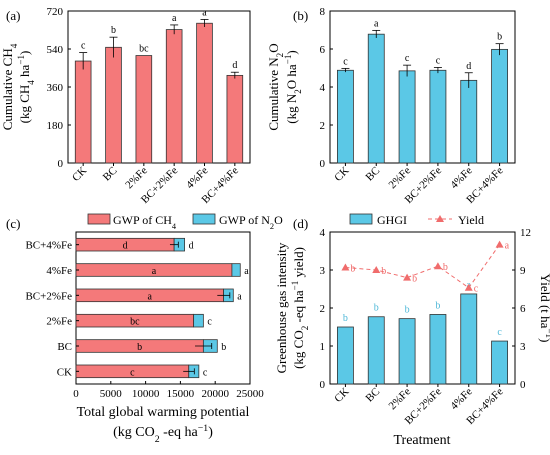 Image resolution: width=550 pixels, height=455 pixels. Describe the element at coordinates (440, 218) in the screenshot. I see `legend-marker-yield` at that location.